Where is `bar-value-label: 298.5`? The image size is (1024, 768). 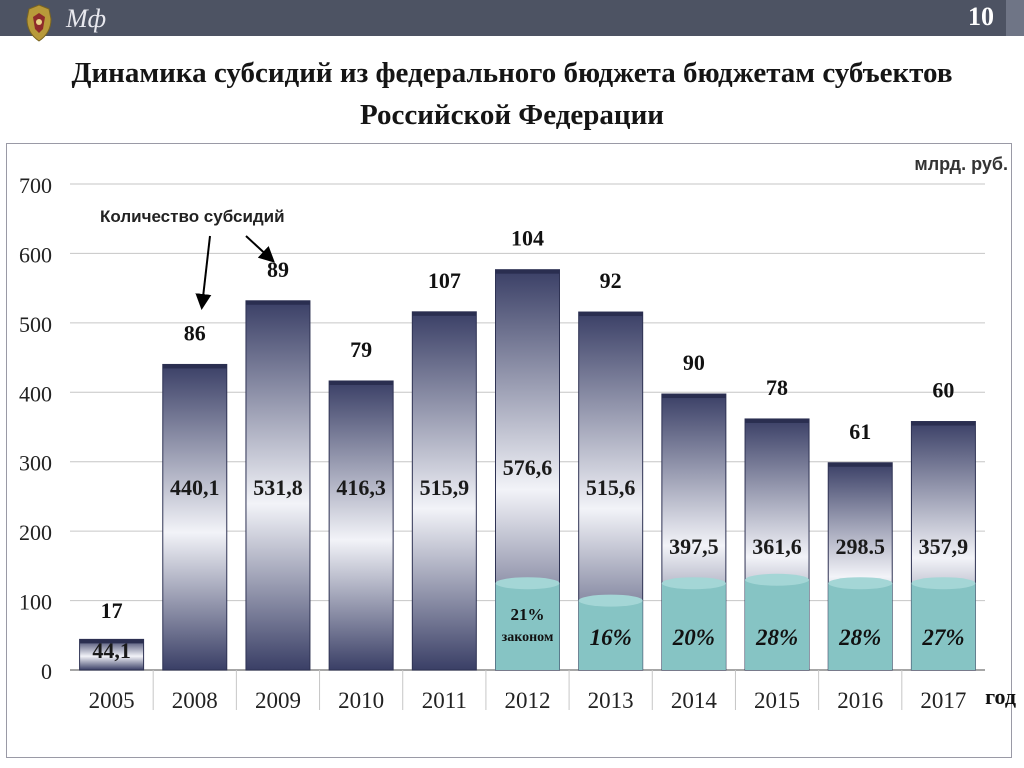 bar-value-label: 298.5 is located at coordinates (860, 546).